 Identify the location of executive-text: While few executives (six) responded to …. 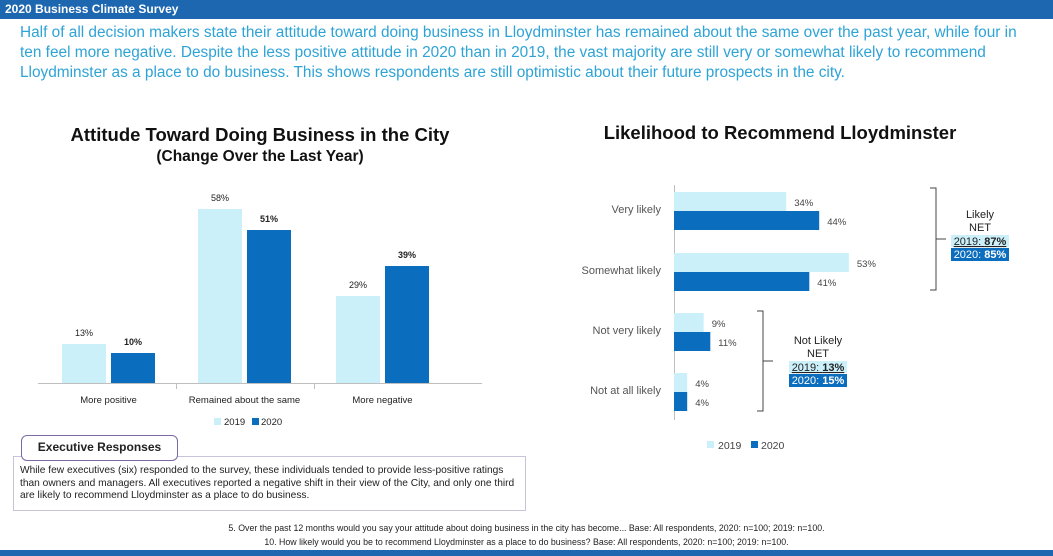
(267, 483).